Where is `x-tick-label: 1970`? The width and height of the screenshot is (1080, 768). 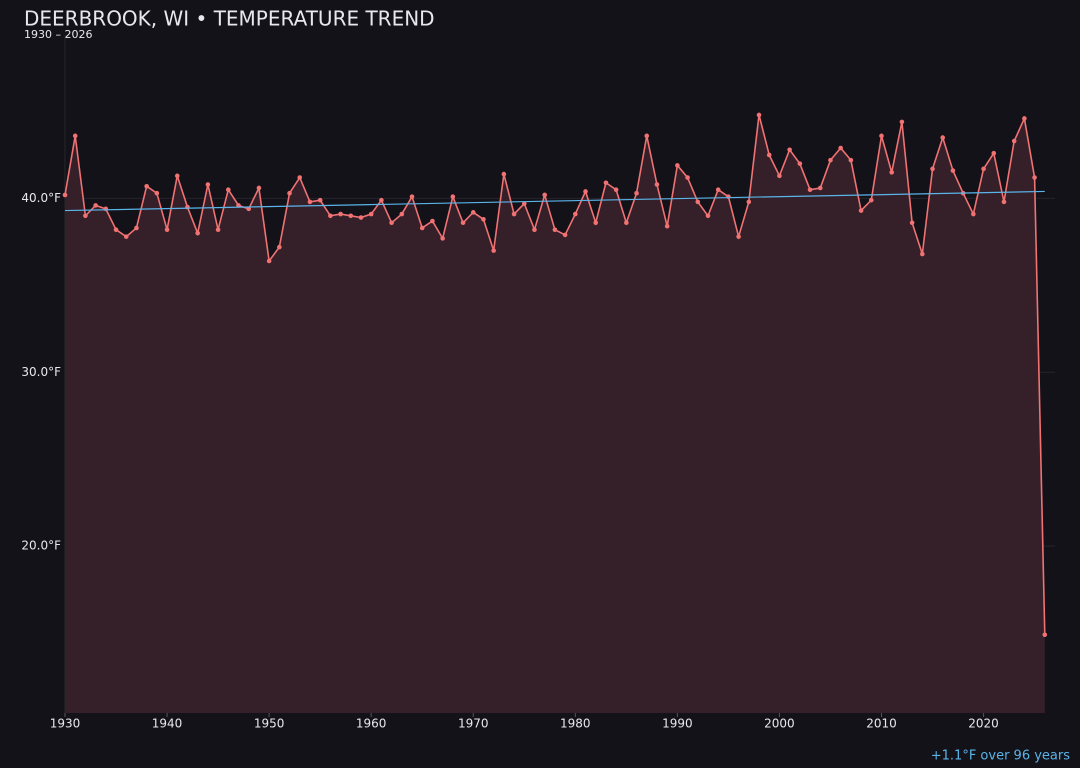 x-tick-label: 1970 is located at coordinates (473, 724).